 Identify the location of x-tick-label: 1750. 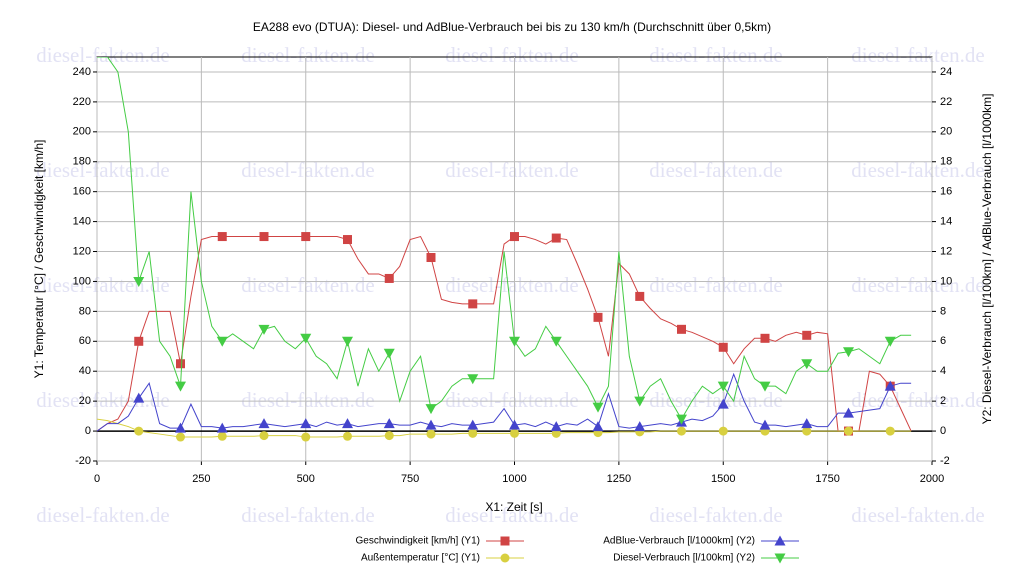
(827, 479).